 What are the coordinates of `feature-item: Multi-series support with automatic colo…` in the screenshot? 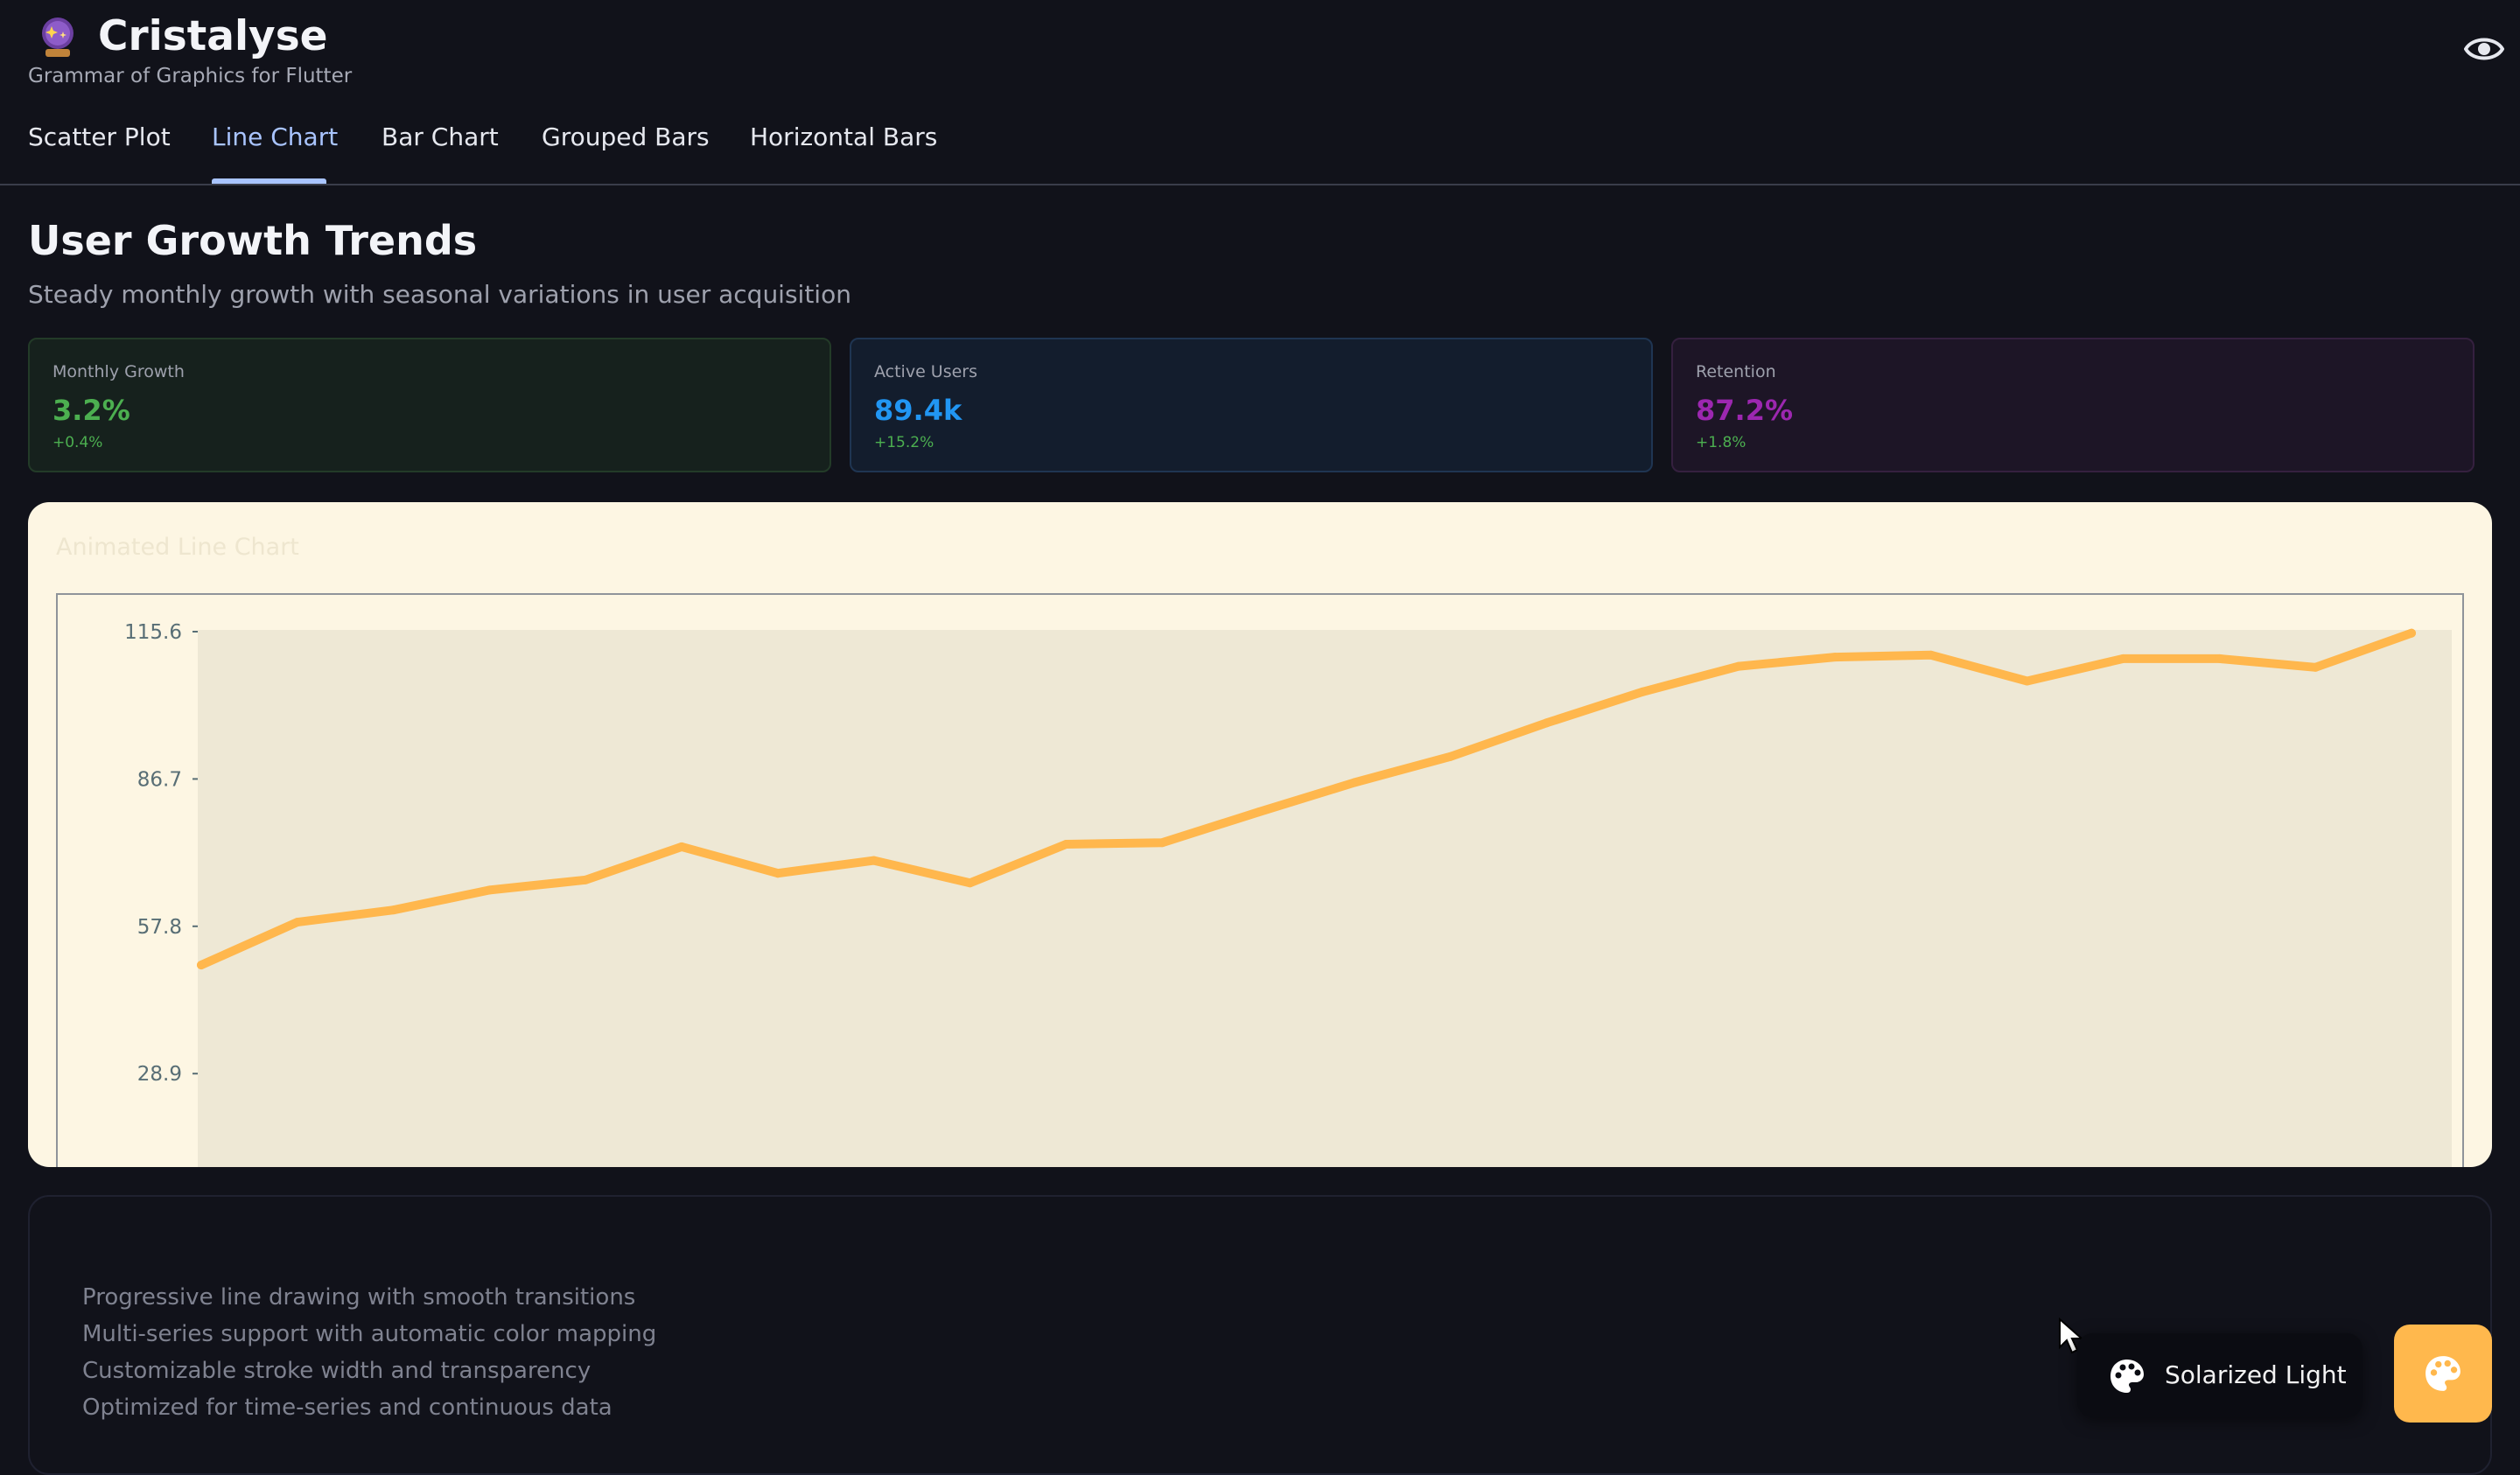 It's located at (369, 1334).